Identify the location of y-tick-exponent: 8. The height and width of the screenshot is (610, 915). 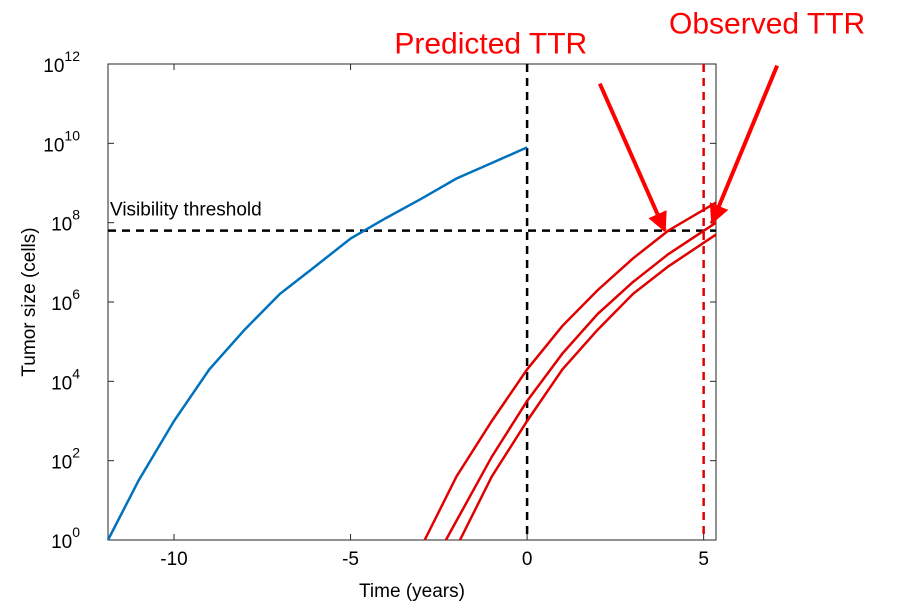
(76, 214).